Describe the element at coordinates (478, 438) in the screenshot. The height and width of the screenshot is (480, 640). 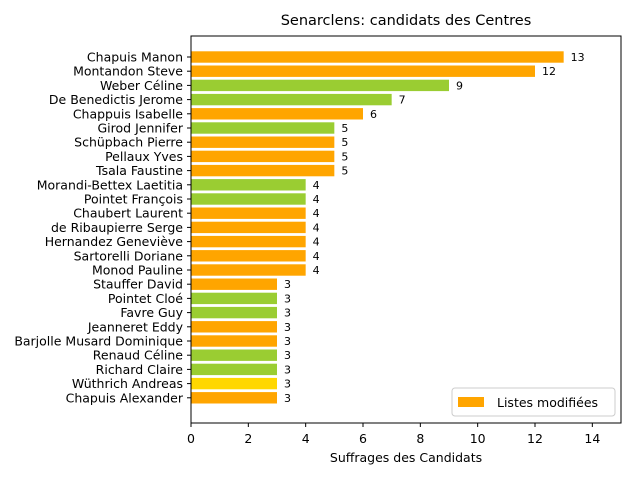
I see `x-tick-label: 10` at that location.